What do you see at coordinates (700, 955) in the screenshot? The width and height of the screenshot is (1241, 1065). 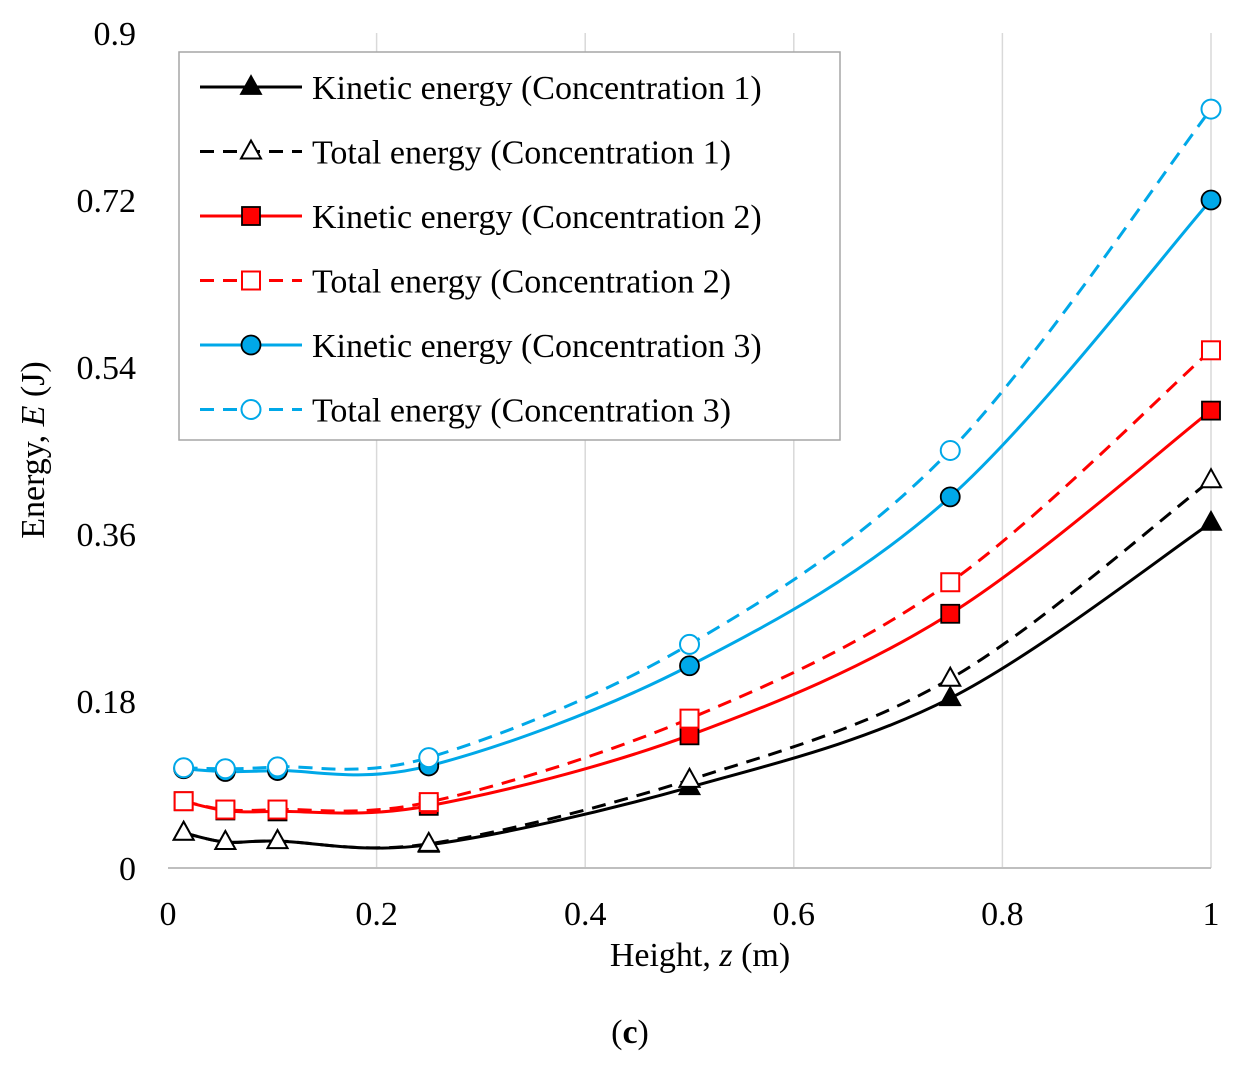 I see `x-axis-title: Height, z (m)` at bounding box center [700, 955].